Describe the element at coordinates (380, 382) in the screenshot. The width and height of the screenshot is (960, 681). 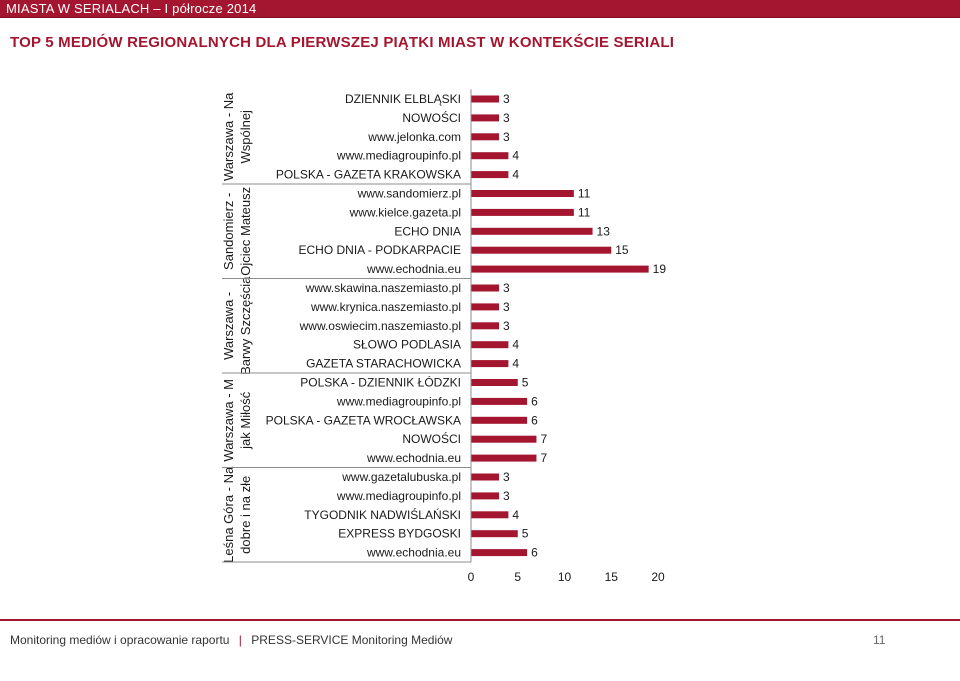
I see `category-label: POLSKA - DZIENNIK ŁÓDZKI` at that location.